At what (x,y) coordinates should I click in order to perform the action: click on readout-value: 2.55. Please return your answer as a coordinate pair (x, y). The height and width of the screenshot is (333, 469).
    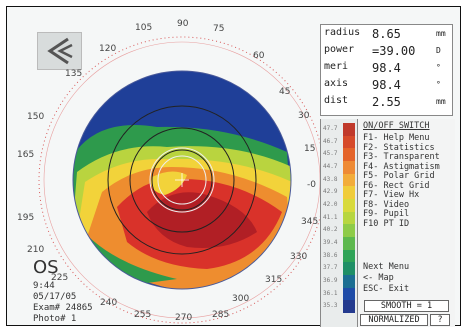
    Looking at the image, I should click on (386, 102).